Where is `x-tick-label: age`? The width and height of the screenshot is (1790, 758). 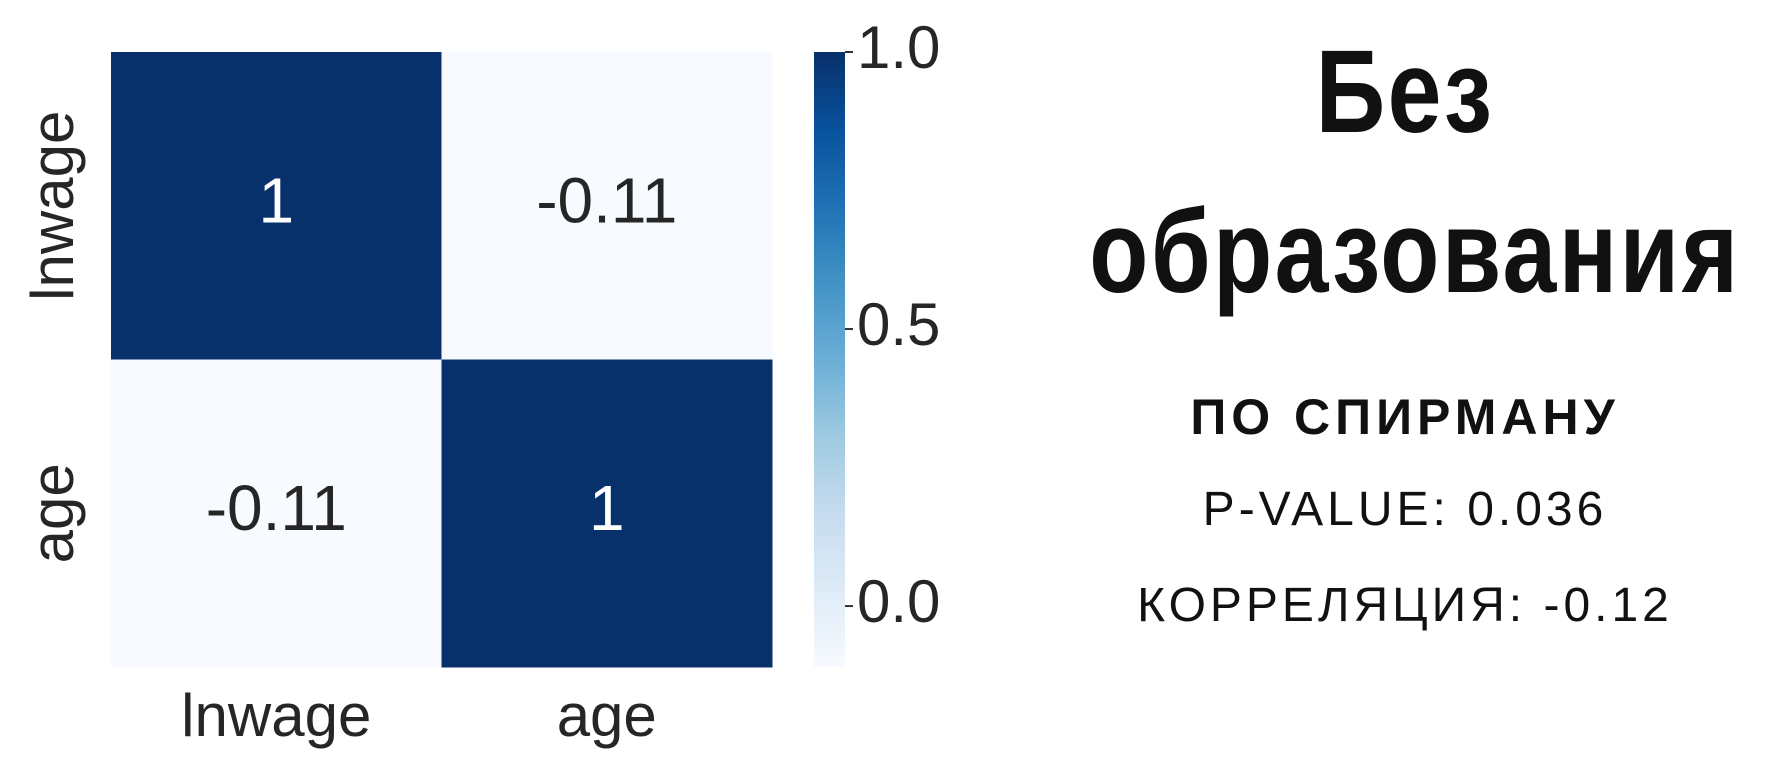 x-tick-label: age is located at coordinates (607, 715).